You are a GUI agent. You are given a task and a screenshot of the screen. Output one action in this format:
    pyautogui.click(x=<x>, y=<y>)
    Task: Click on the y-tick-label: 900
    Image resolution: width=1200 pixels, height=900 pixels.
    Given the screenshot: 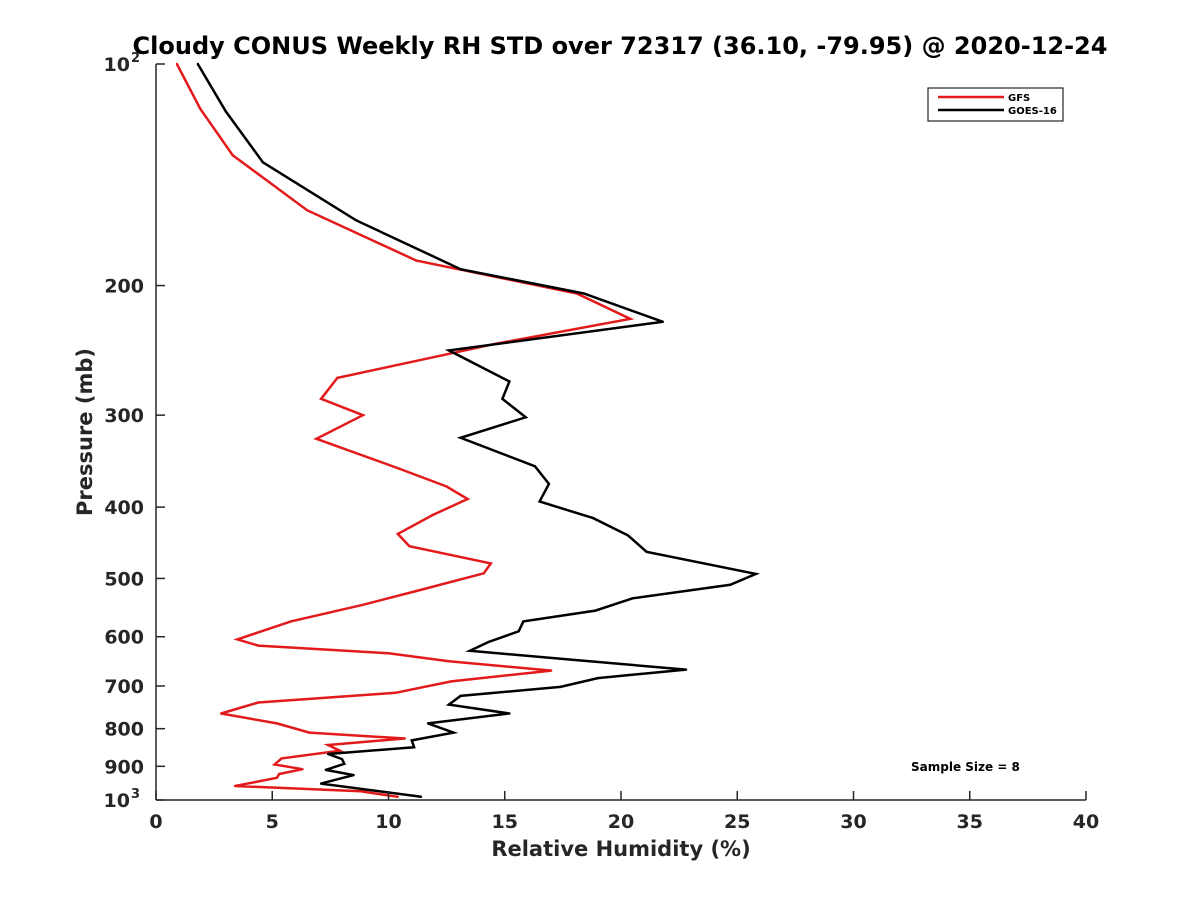 What is the action you would take?
    pyautogui.click(x=124, y=767)
    